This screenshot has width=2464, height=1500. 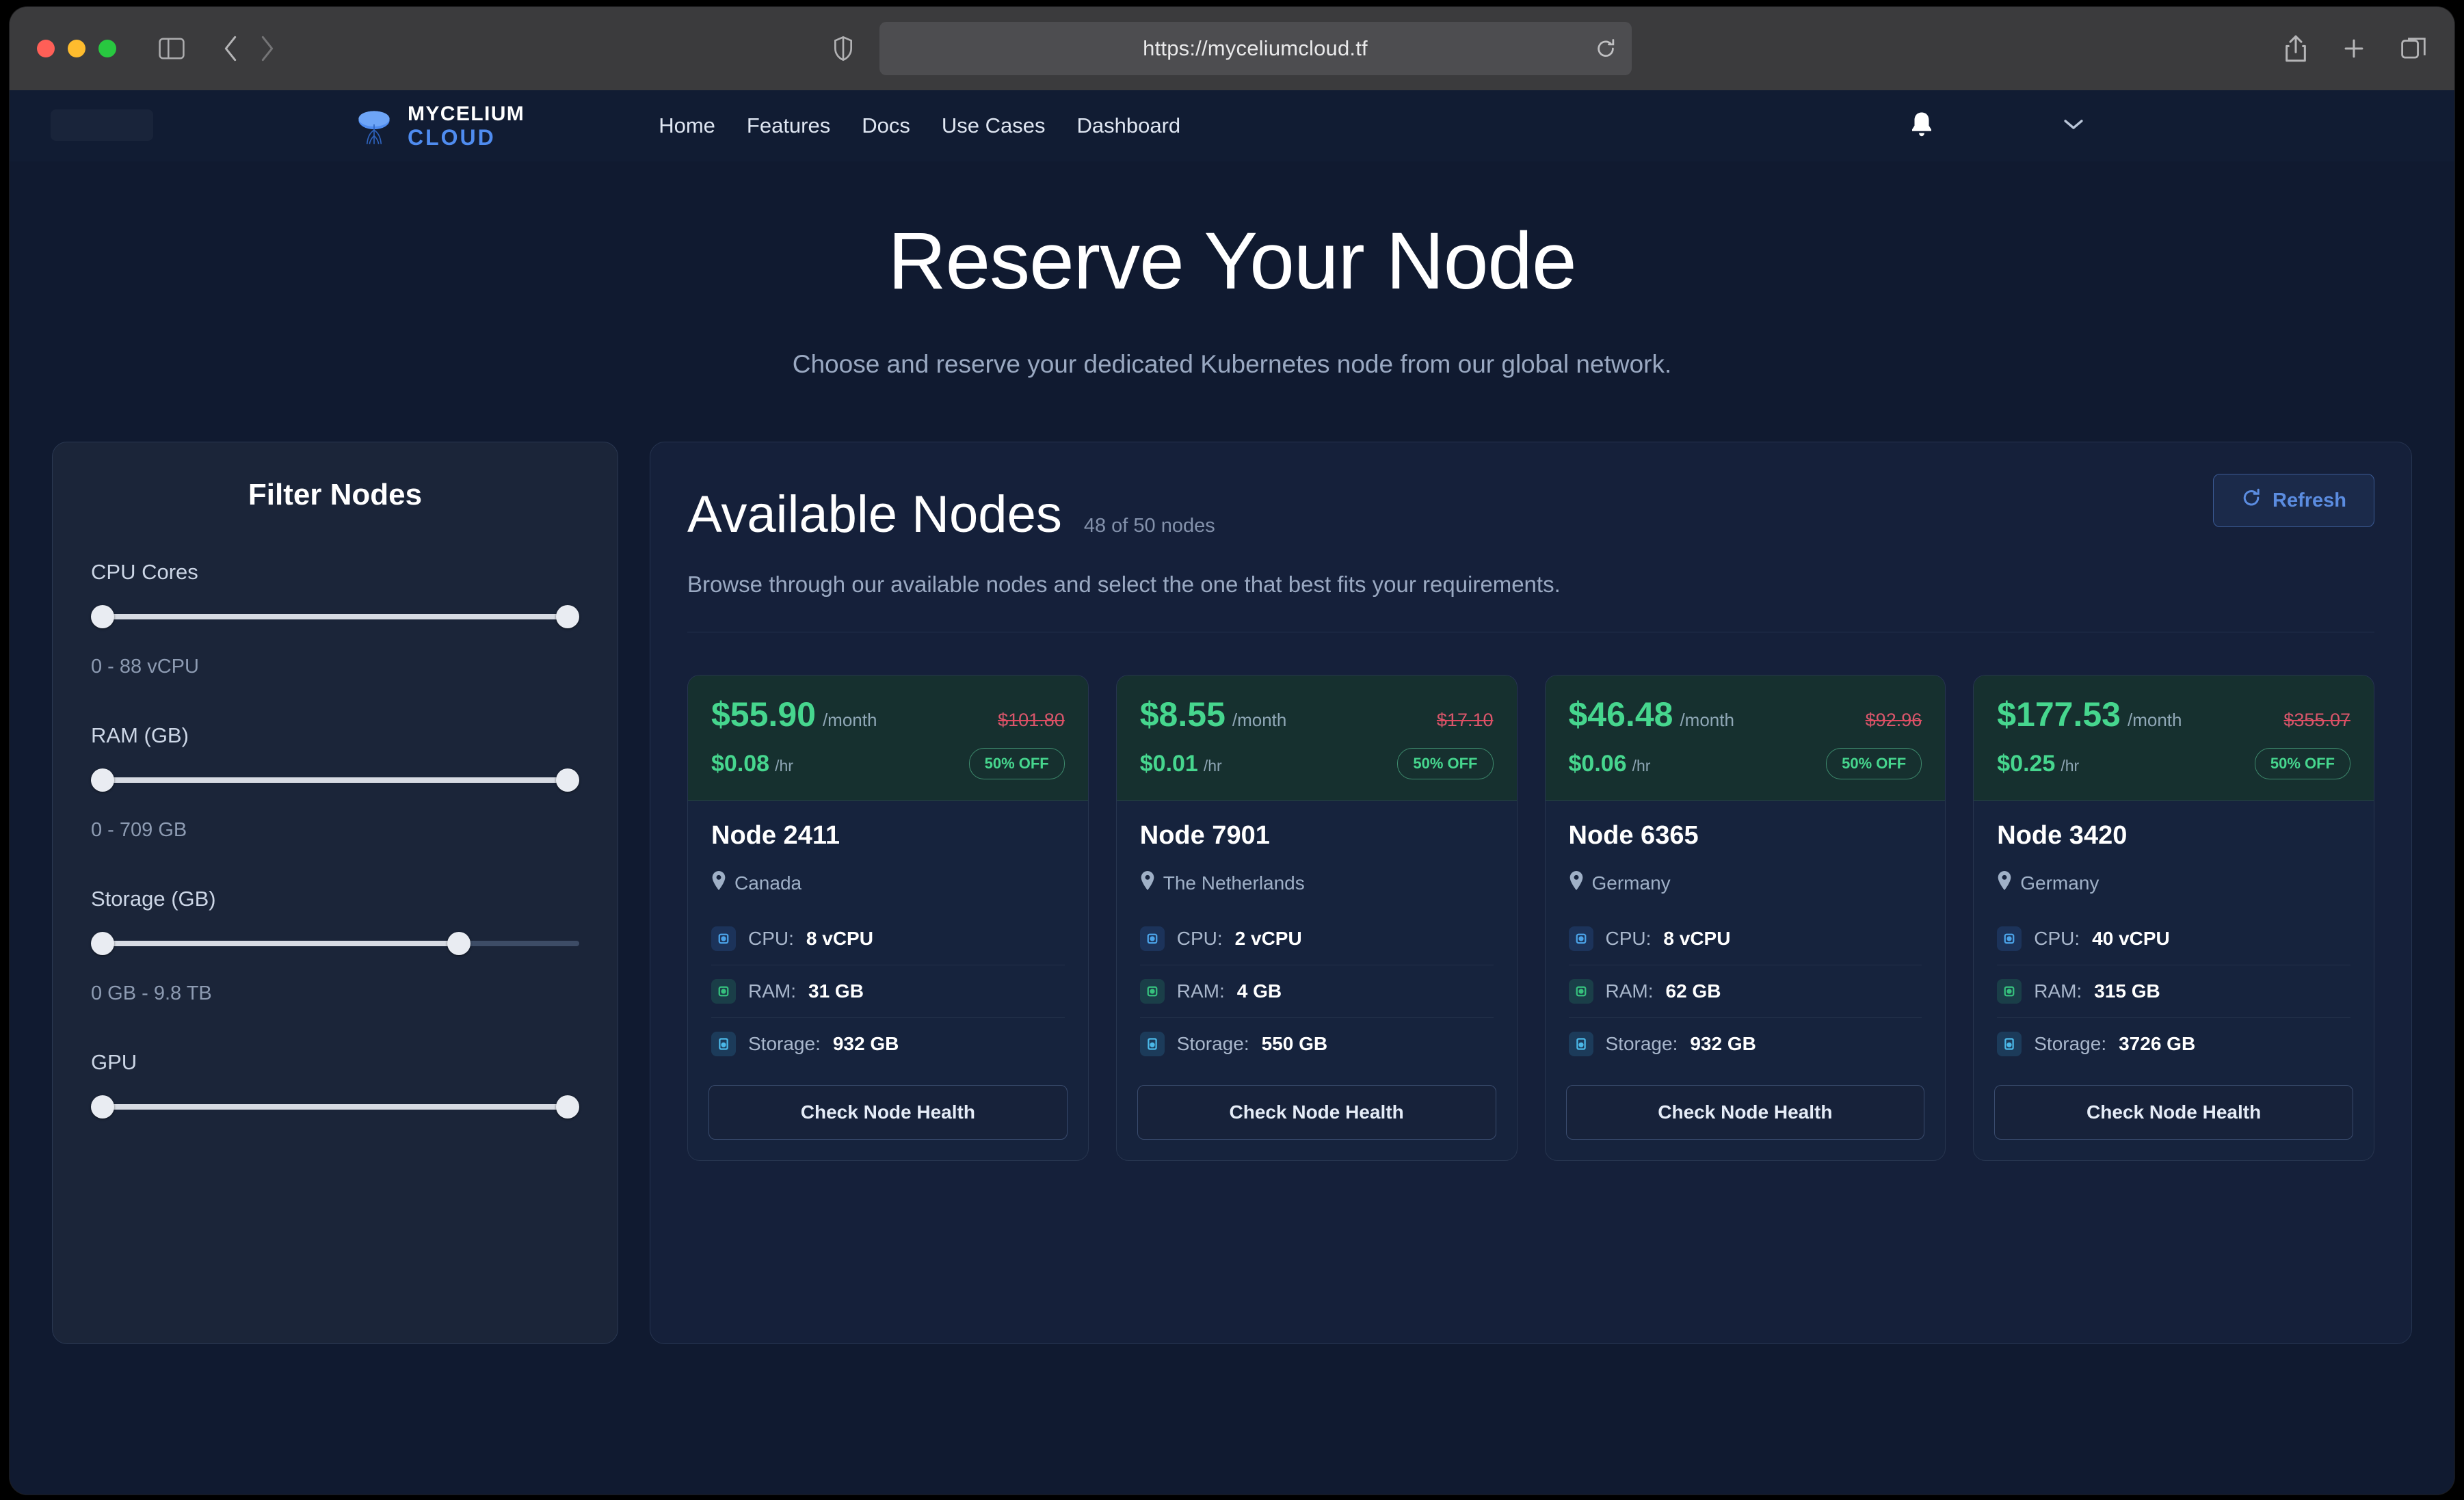 I want to click on node-card: $55.90/month $101.80 $0.08/hr 50% OFF, so click(x=888, y=918).